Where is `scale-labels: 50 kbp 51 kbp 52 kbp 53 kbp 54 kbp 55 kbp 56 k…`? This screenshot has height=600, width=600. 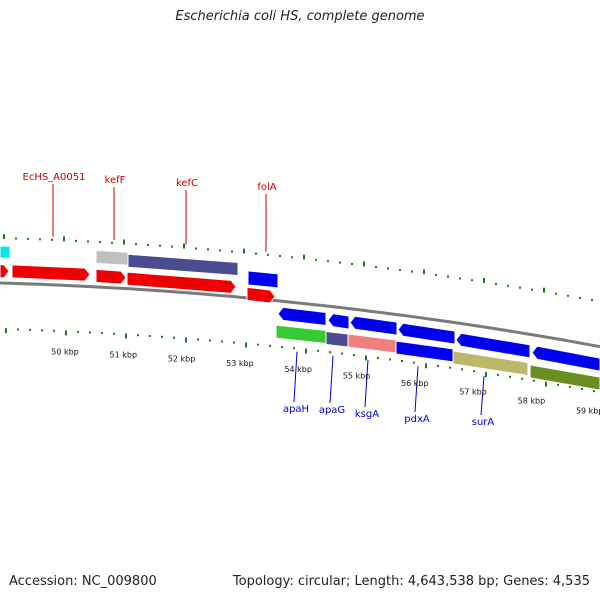 scale-labels: 50 kbp 51 kbp 52 kbp 53 kbp 54 kbp 55 kbp 56 k… is located at coordinates (325, 381).